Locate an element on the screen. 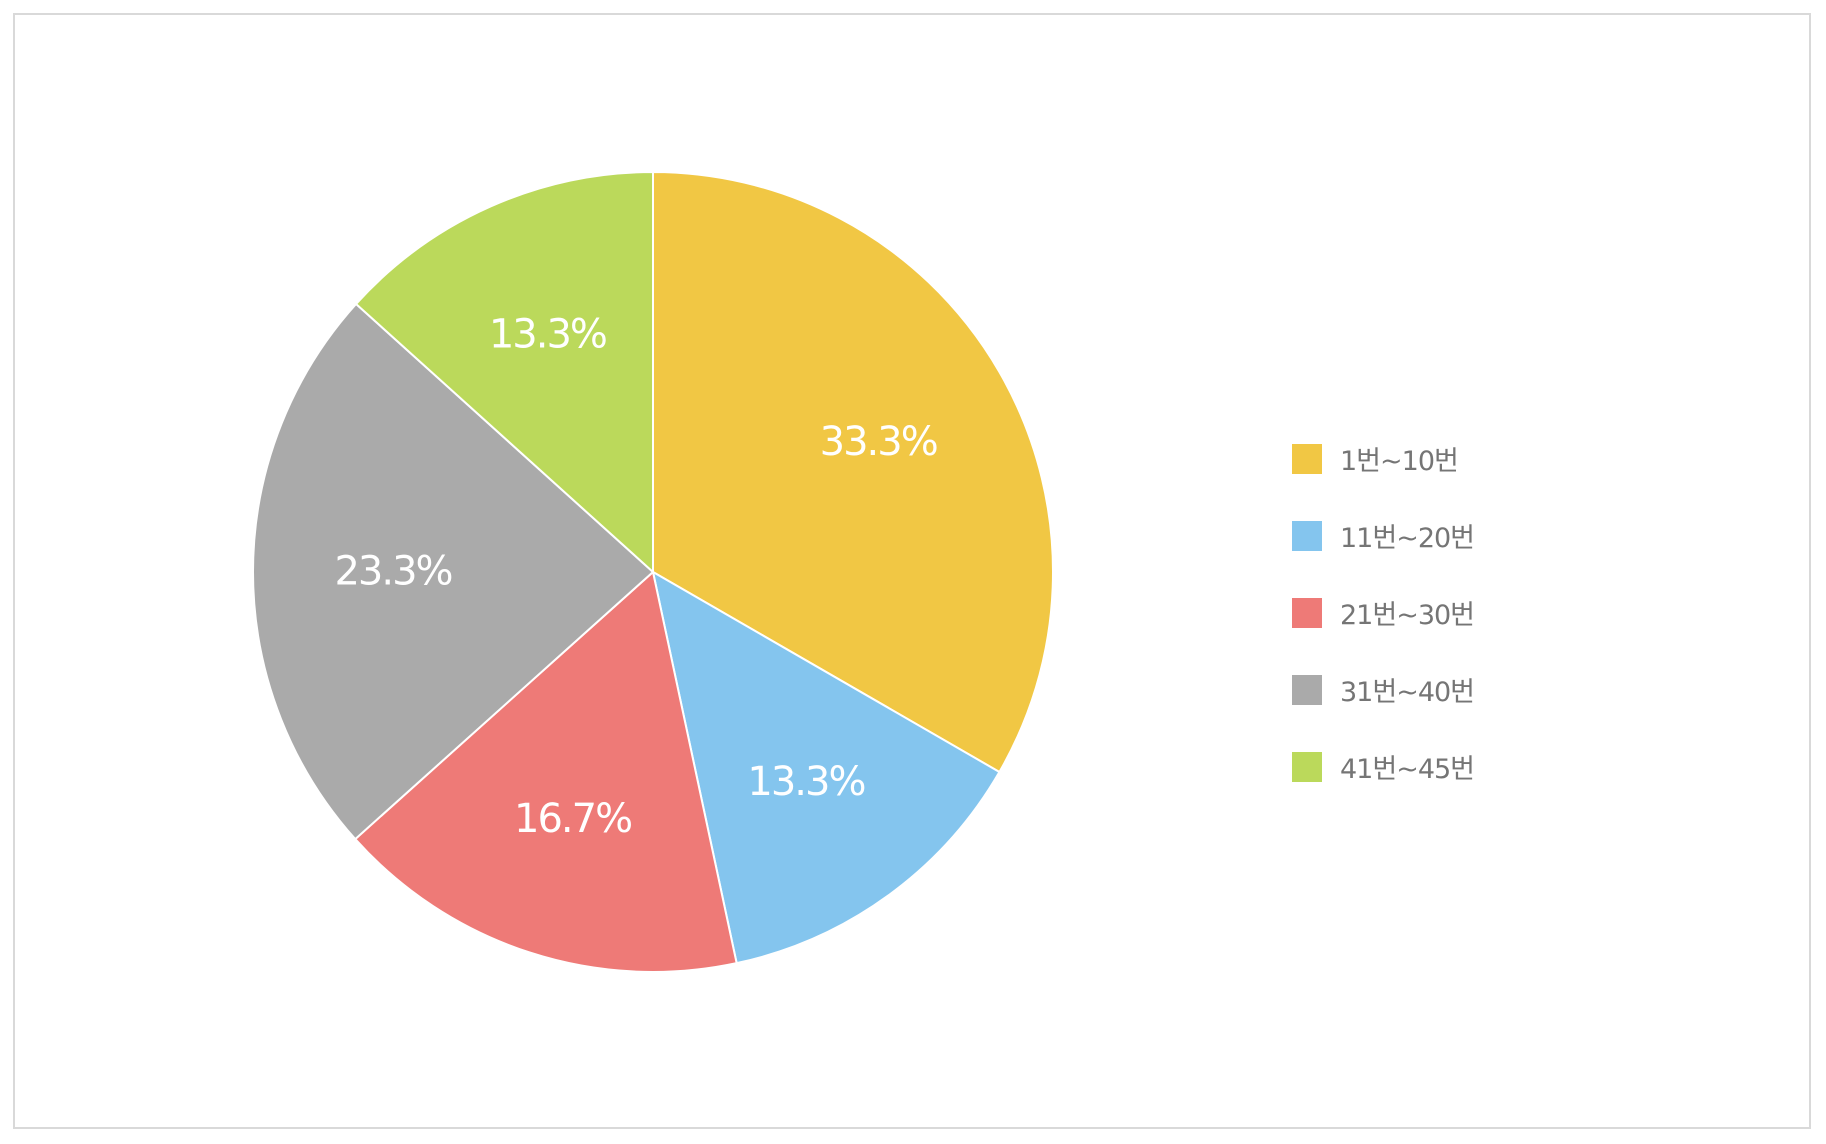 Image resolution: width=1826 pixels, height=1144 pixels. legend-item-3: 21번~30번 is located at coordinates (1383, 612).